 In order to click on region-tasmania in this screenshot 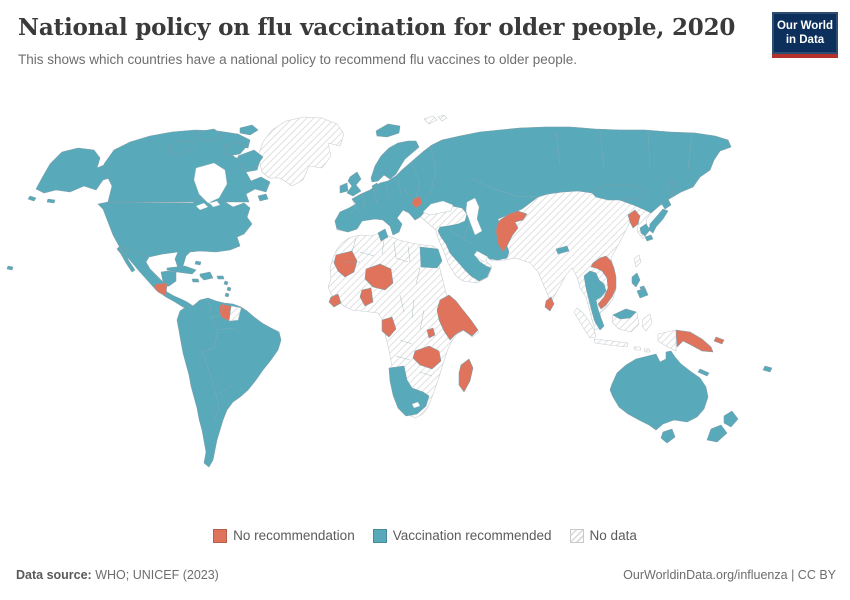, I will do `click(668, 436)`.